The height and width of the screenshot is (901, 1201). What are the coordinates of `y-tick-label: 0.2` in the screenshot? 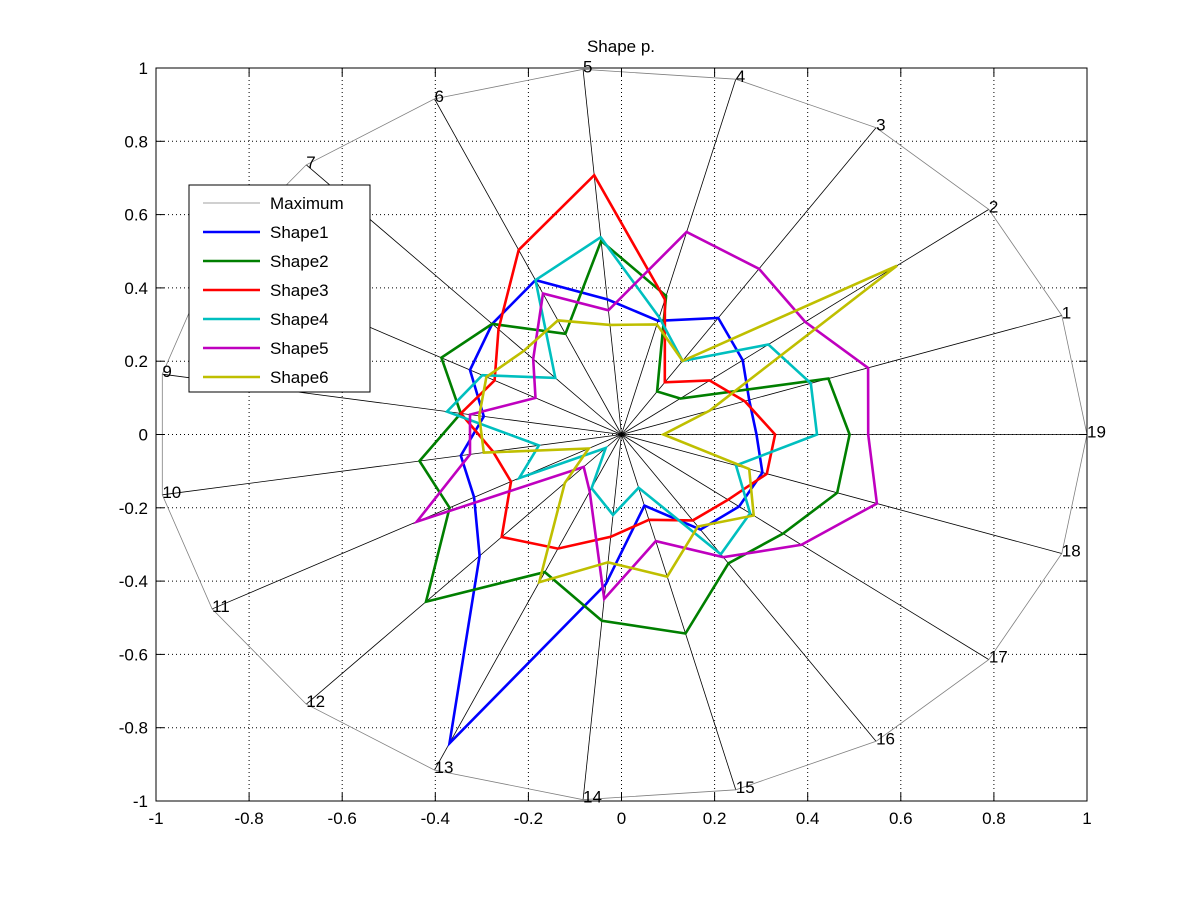 It's located at (136, 361).